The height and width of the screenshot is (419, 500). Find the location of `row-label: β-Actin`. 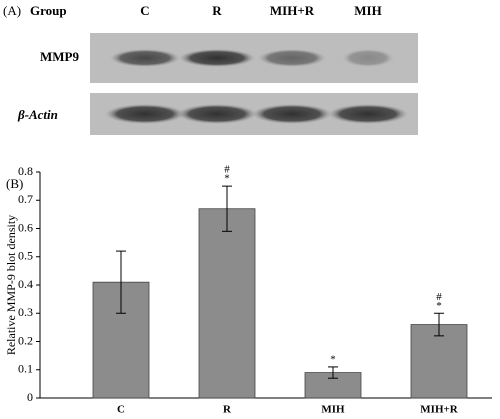

row-label: β-Actin is located at coordinates (37, 114).